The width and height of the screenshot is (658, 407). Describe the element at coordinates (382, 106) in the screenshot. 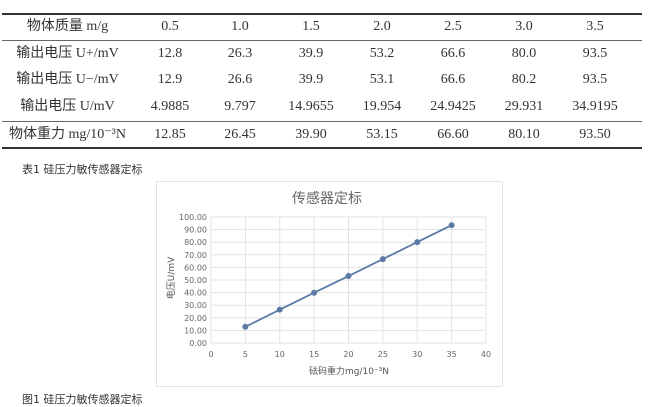

I see `table-cell: 19.954` at that location.